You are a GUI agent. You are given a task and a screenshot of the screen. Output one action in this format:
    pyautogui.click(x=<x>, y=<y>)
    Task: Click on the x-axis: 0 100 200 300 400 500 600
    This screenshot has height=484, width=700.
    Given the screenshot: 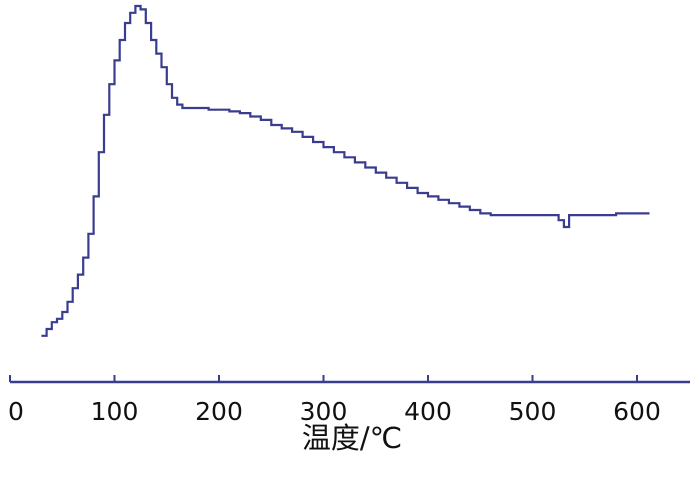 What is the action you would take?
    pyautogui.click(x=349, y=400)
    